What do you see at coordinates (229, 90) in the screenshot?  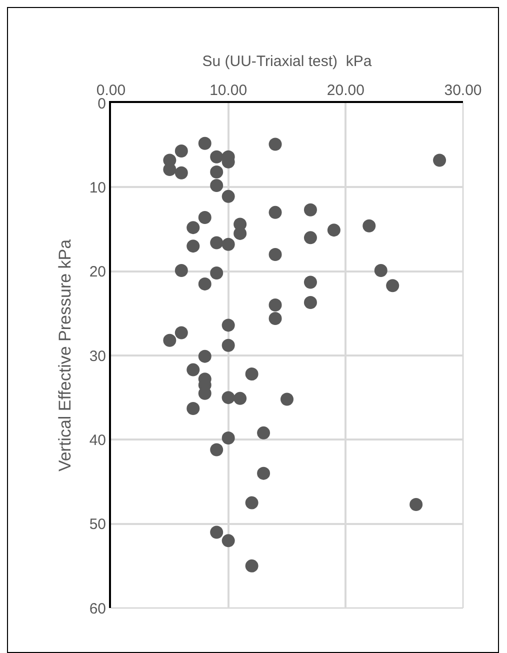 I see `x-tick-label: 10.00` at bounding box center [229, 90].